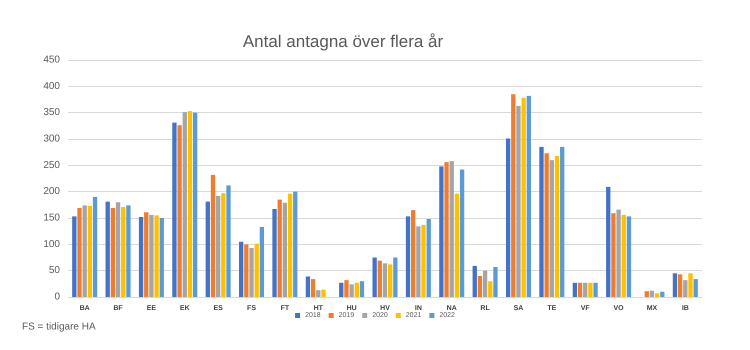 This screenshot has width=750, height=350. What do you see at coordinates (51, 112) in the screenshot?
I see `y-tick-label: 350` at bounding box center [51, 112].